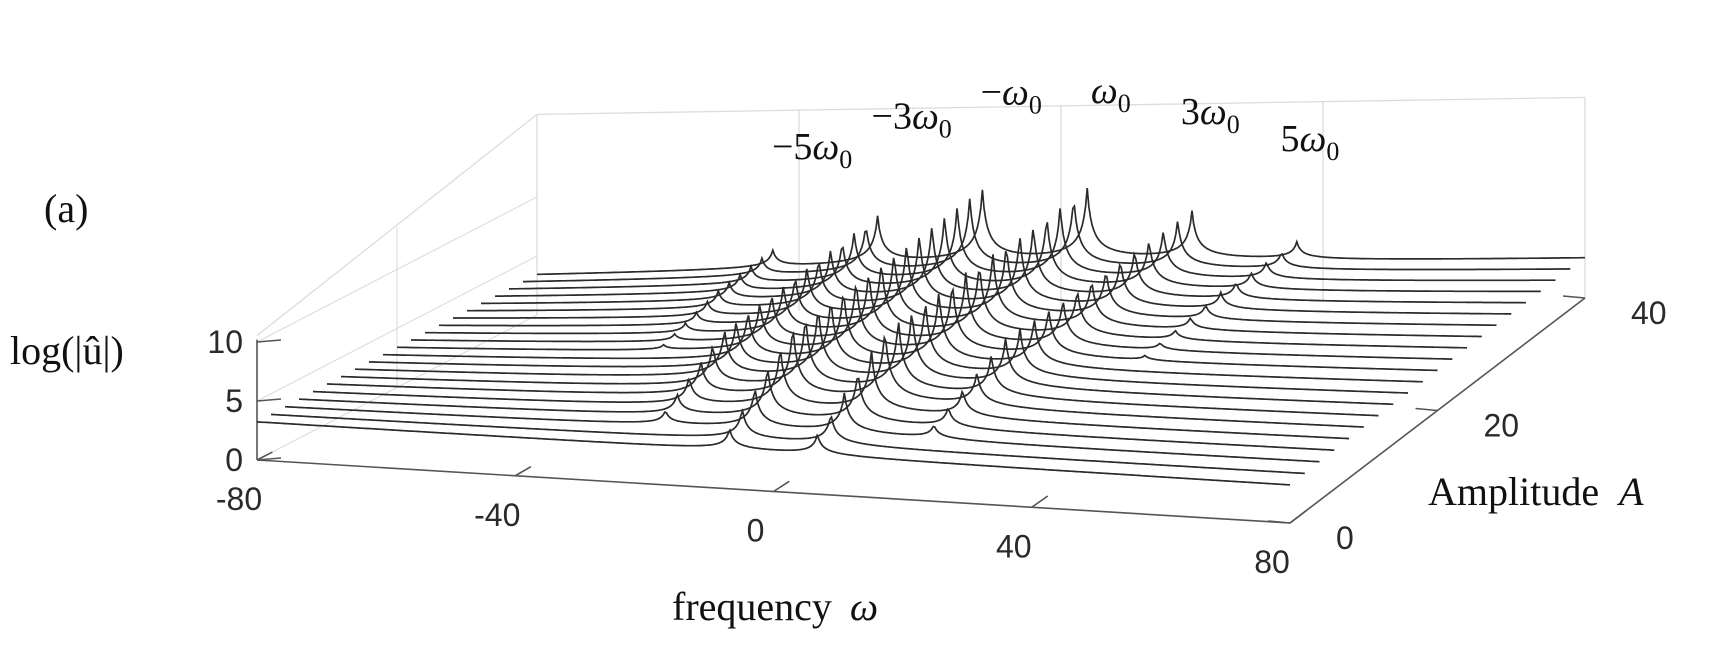 Image resolution: width=1730 pixels, height=646 pixels. Describe the element at coordinates (234, 401) in the screenshot. I see `z-tick-label: 5` at that location.